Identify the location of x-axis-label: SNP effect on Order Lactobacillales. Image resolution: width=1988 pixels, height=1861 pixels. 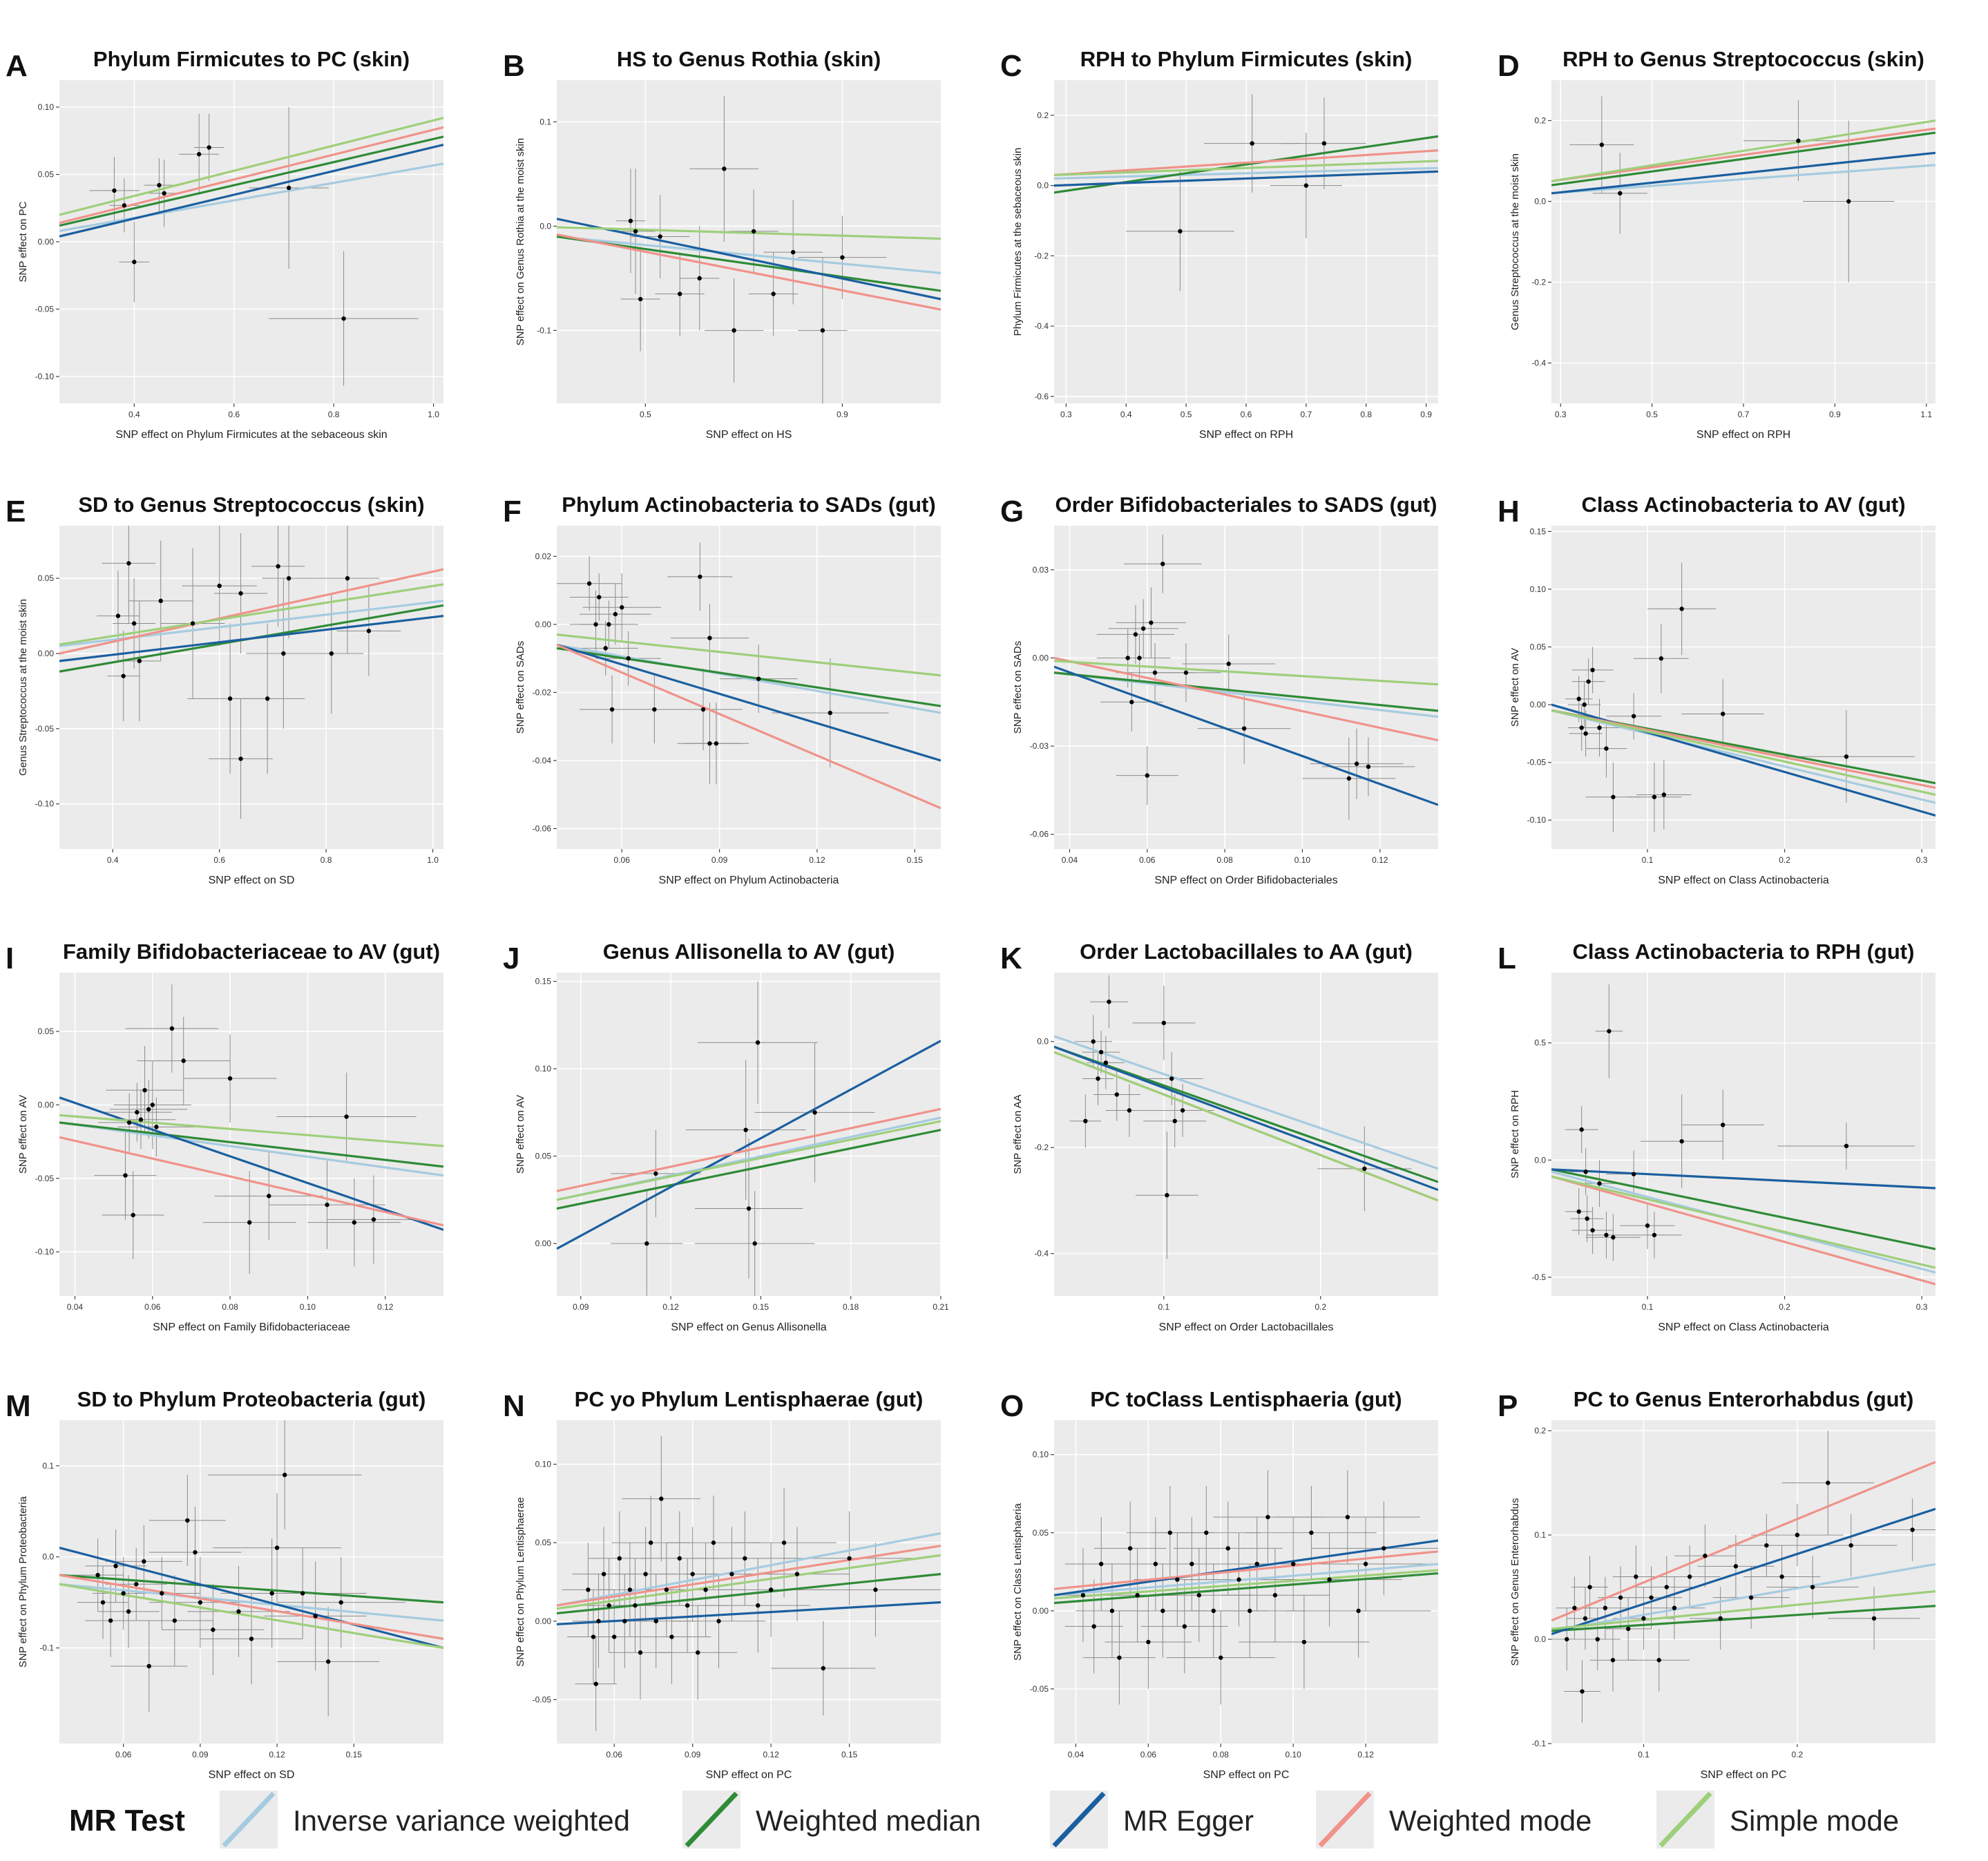
(1247, 1327).